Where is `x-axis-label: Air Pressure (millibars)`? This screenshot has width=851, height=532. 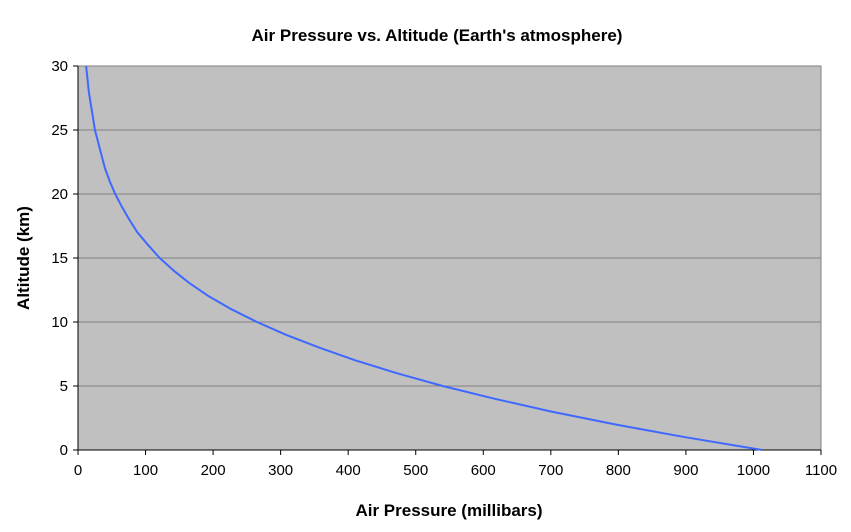
x-axis-label: Air Pressure (millibars) is located at coordinates (448, 510).